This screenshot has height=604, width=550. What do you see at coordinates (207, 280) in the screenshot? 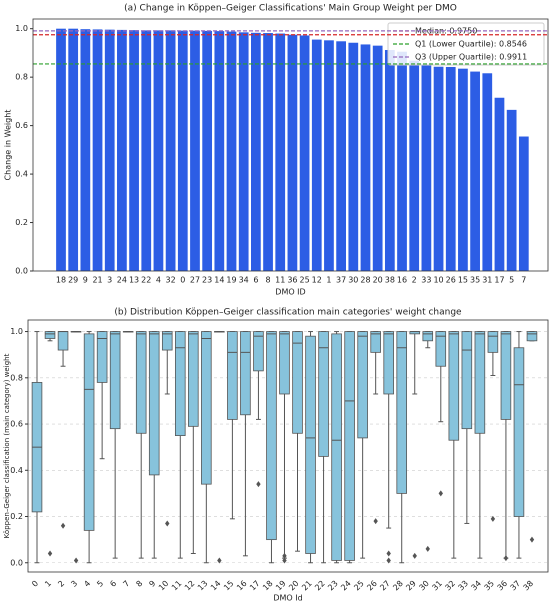
I see `x-tick-label: 23` at bounding box center [207, 280].